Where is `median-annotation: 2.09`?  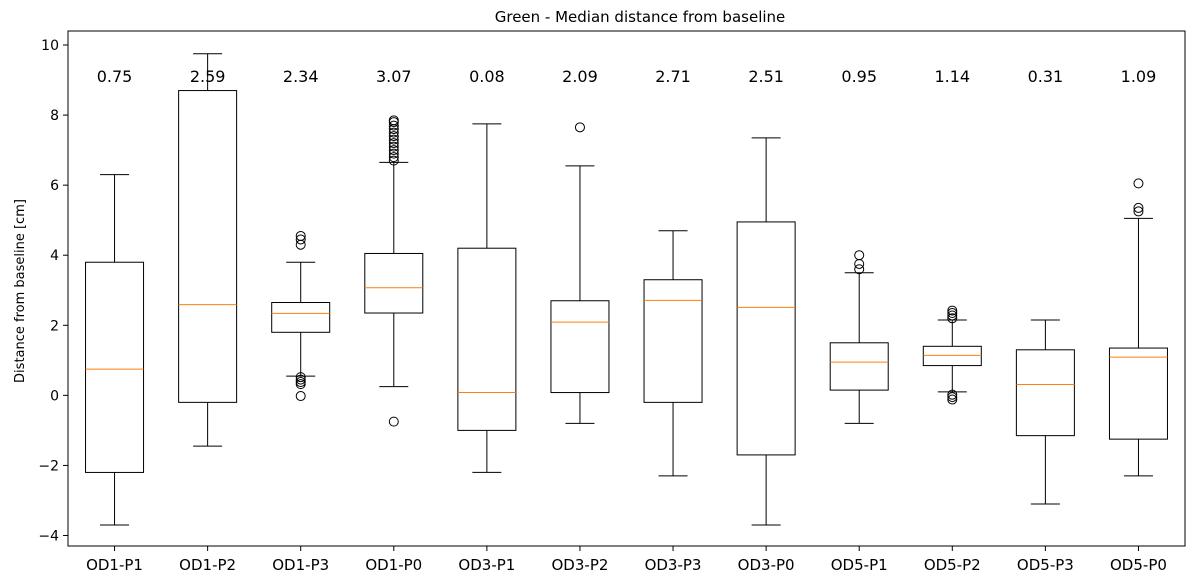 median-annotation: 2.09 is located at coordinates (580, 76).